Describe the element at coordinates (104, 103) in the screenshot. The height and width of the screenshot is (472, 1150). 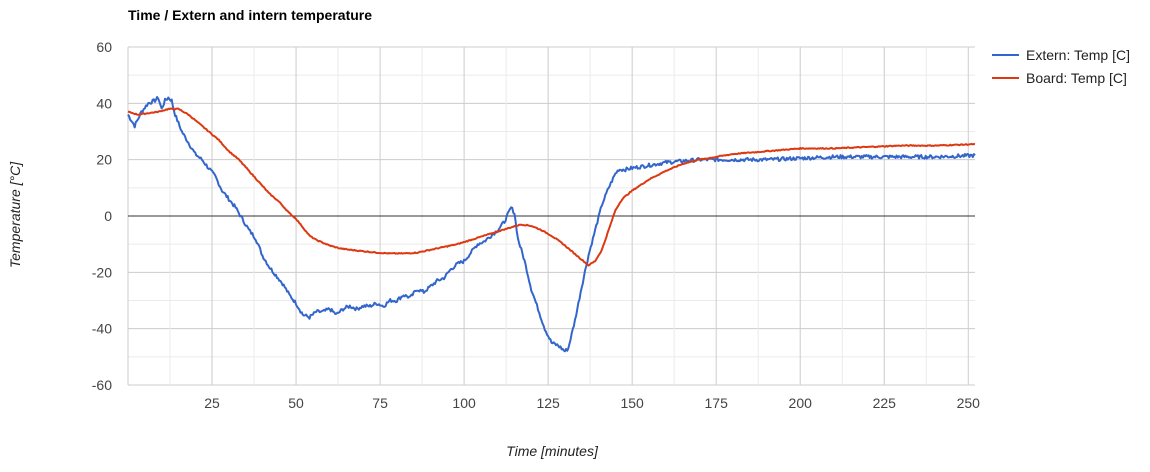
I see `y-tick-label: 40` at that location.